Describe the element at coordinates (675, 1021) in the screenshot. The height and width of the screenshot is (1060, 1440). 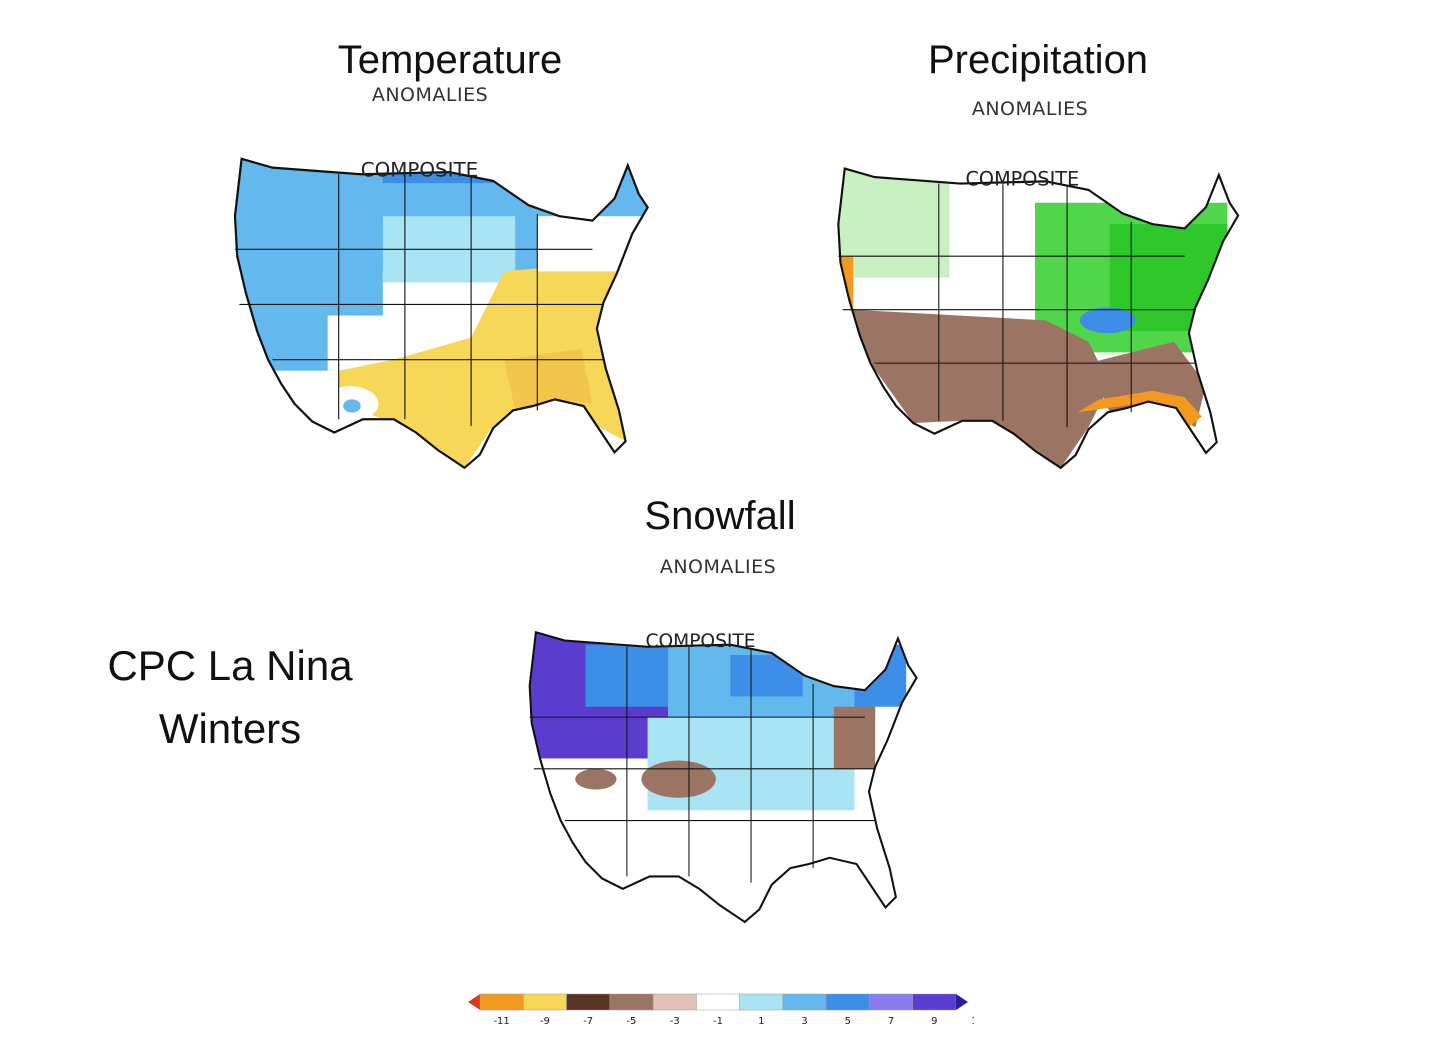
I see `legend-tick-label: -3` at that location.